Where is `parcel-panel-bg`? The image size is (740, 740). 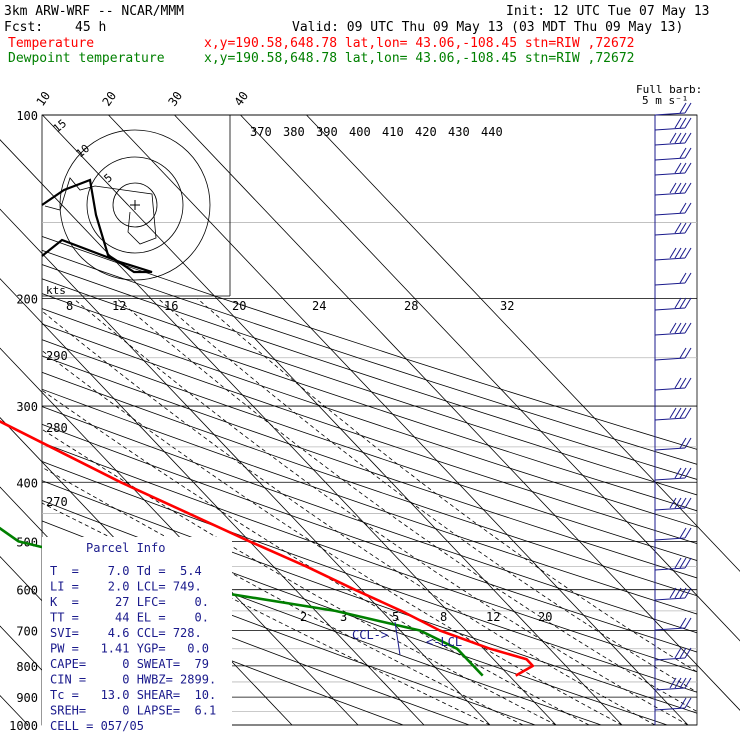 parcel-panel-bg is located at coordinates (137, 632).